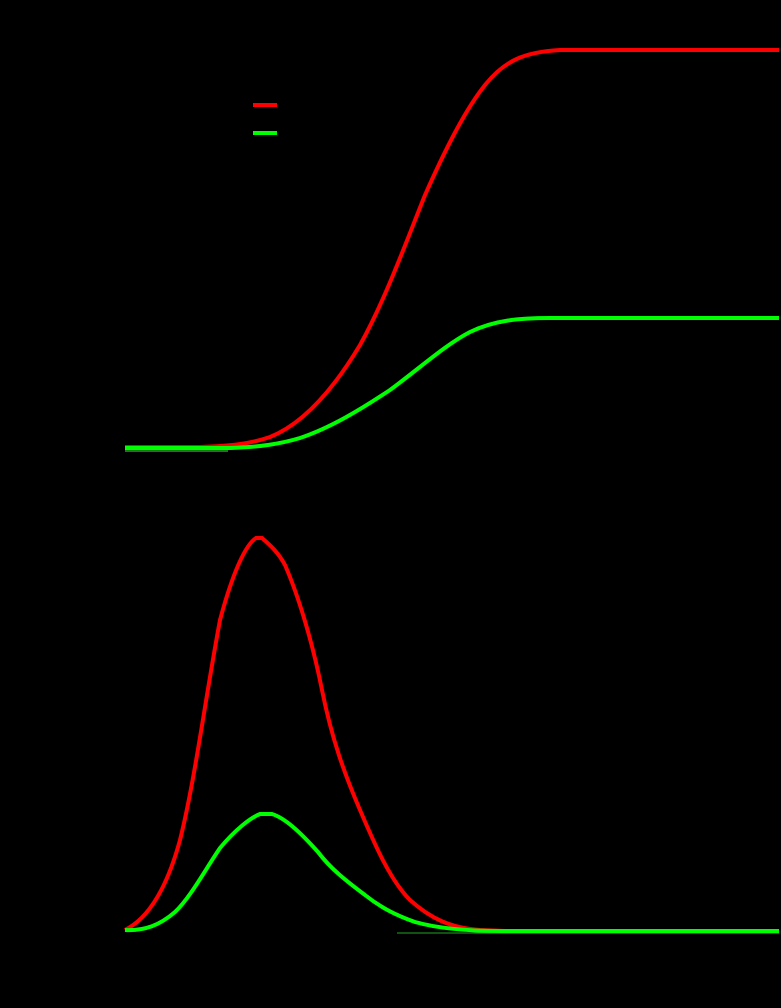  What do you see at coordinates (452, 383) in the screenshot?
I see `series-green-cumulative` at bounding box center [452, 383].